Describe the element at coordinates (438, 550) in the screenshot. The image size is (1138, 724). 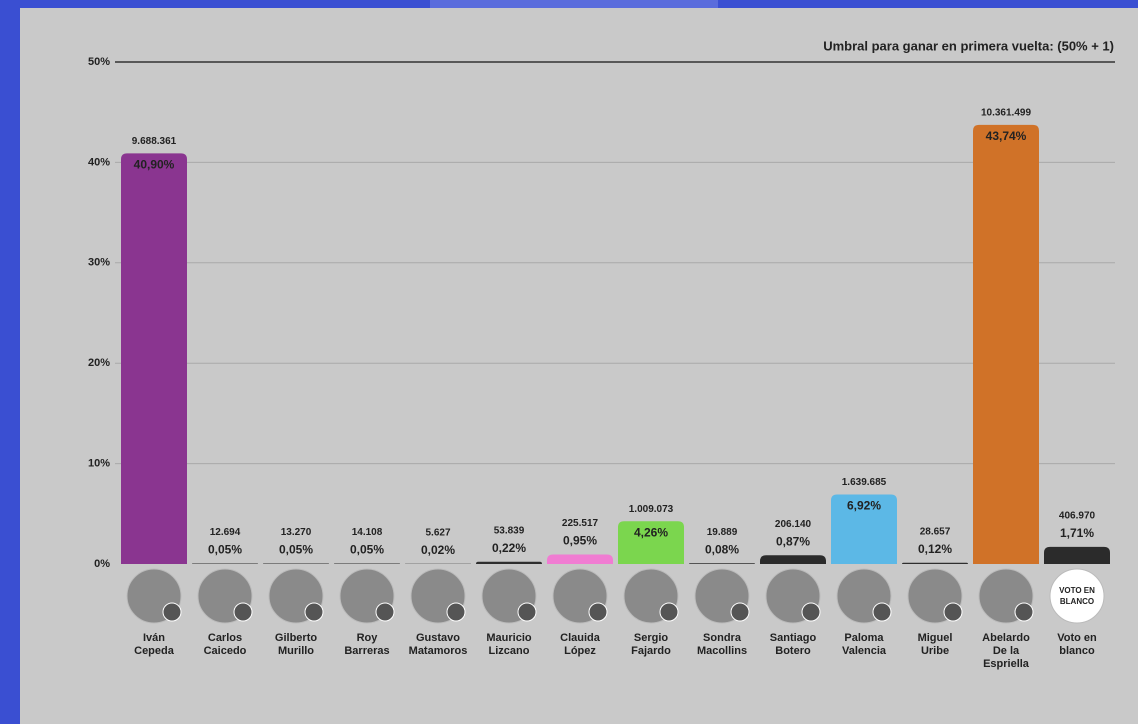
I see `value-label: 0,02%` at that location.